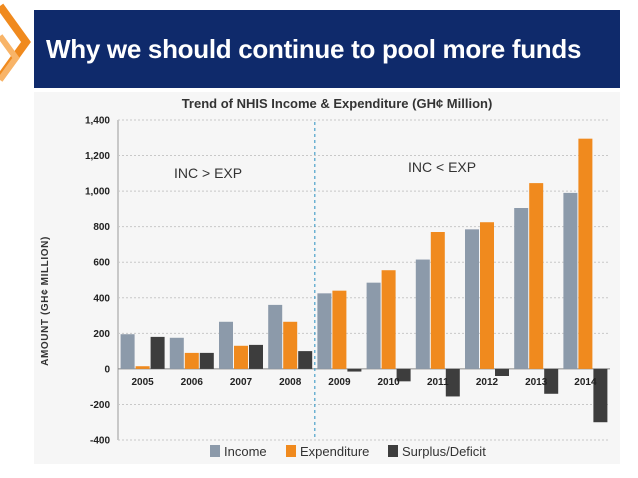 This screenshot has width=638, height=478. What do you see at coordinates (107, 369) in the screenshot?
I see `y-tick-label: 0` at bounding box center [107, 369].